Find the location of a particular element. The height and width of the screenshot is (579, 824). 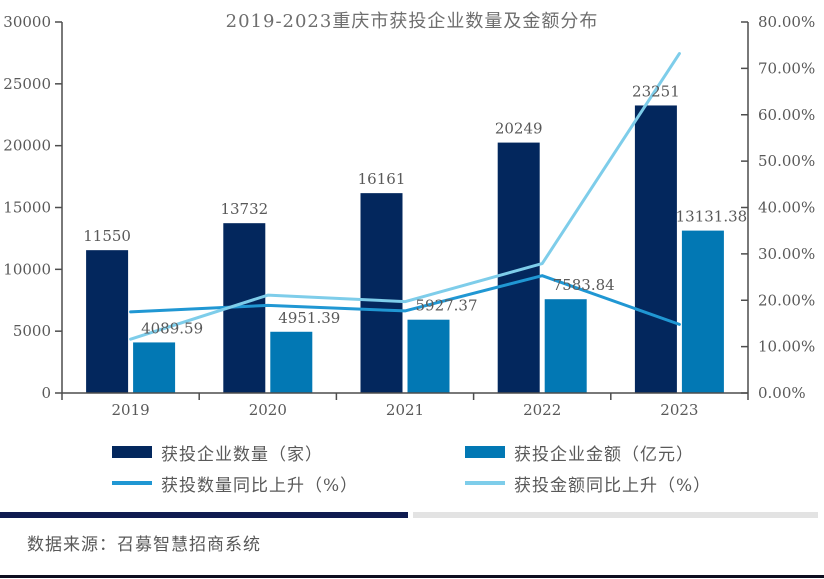

bar-count-2019 is located at coordinates (107, 321).